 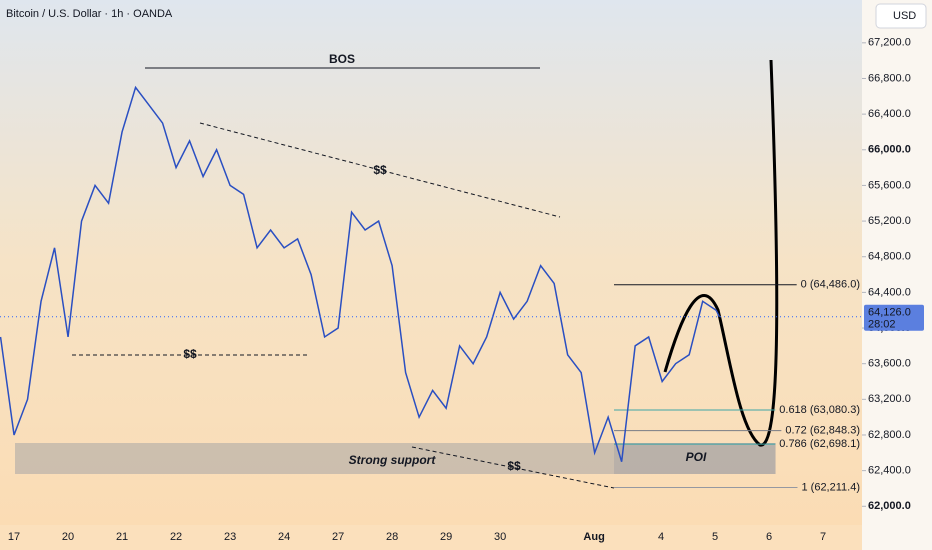 What do you see at coordinates (897, 275) in the screenshot?
I see `axis-background` at bounding box center [897, 275].